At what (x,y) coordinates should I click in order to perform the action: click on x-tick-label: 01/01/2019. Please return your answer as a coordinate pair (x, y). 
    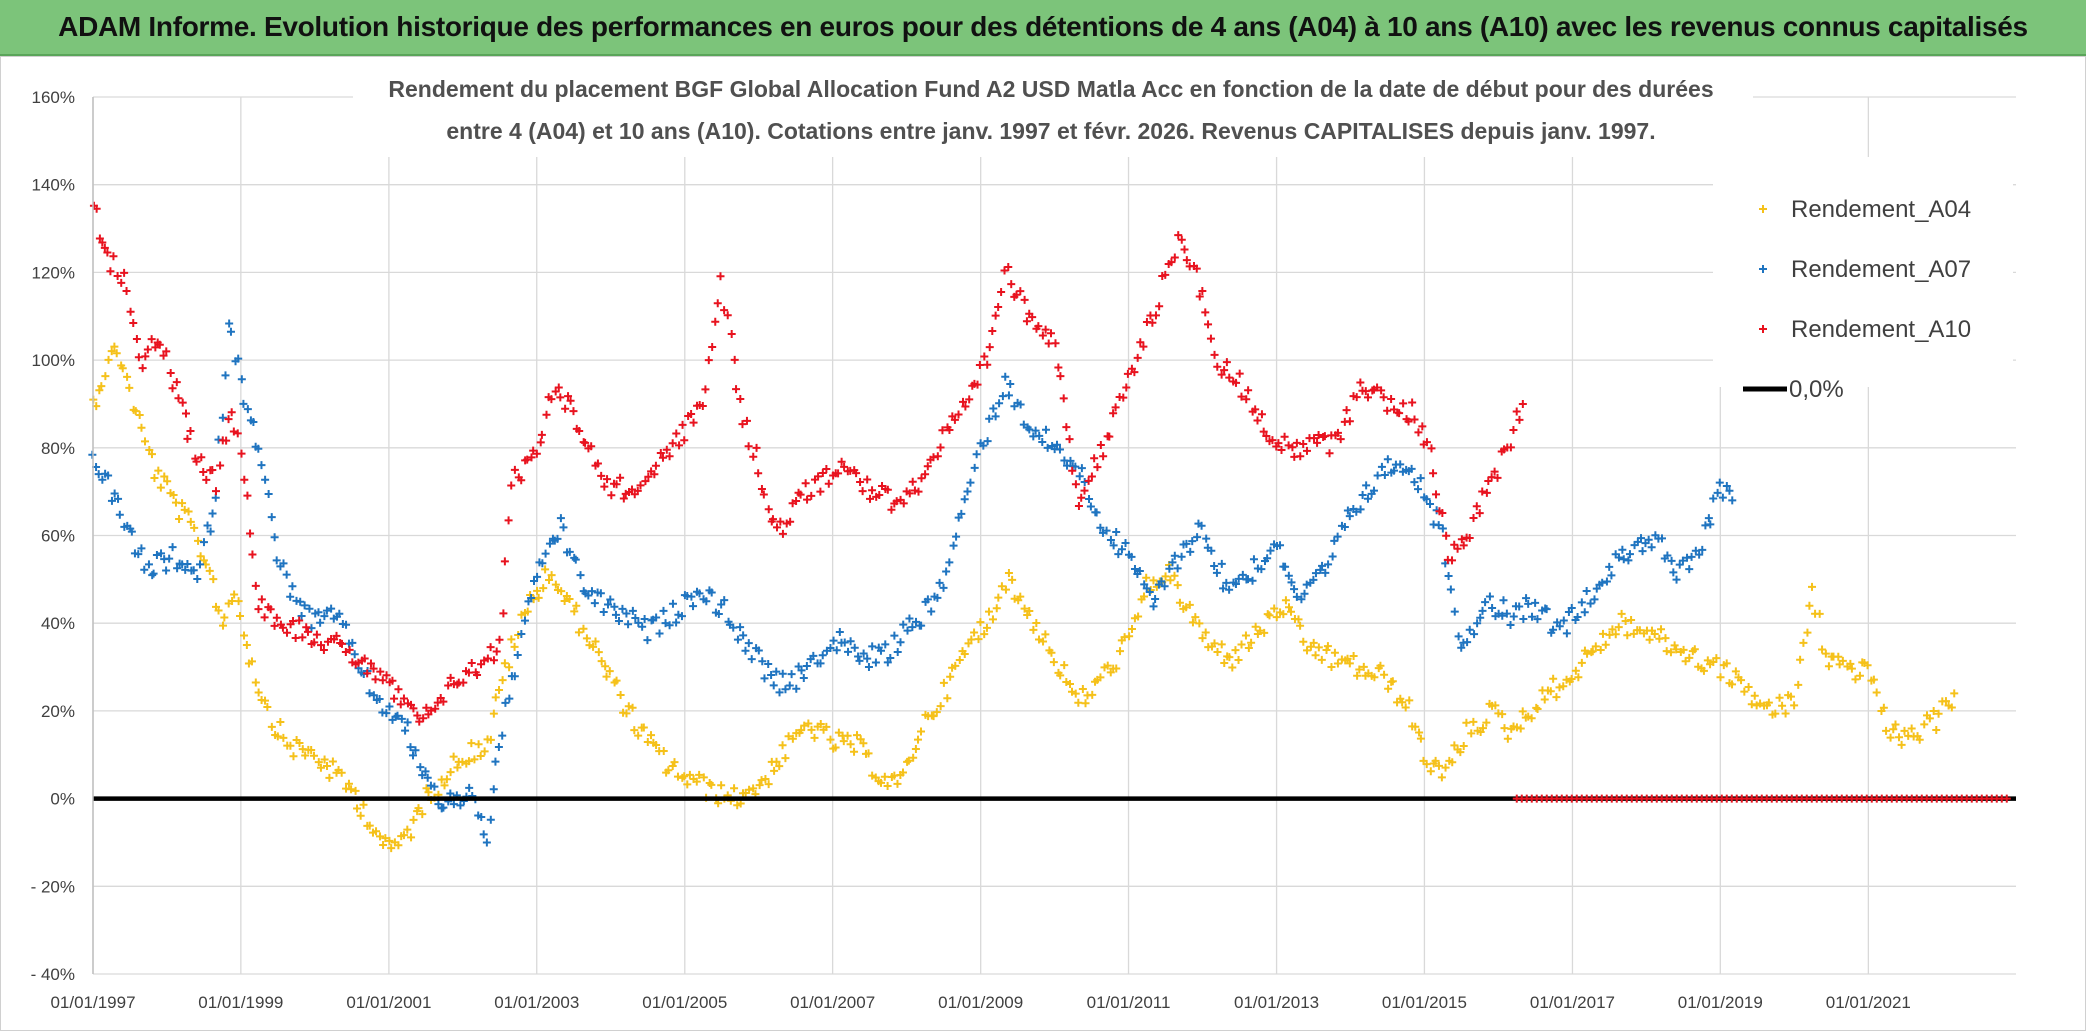
    Looking at the image, I should click on (1720, 1002).